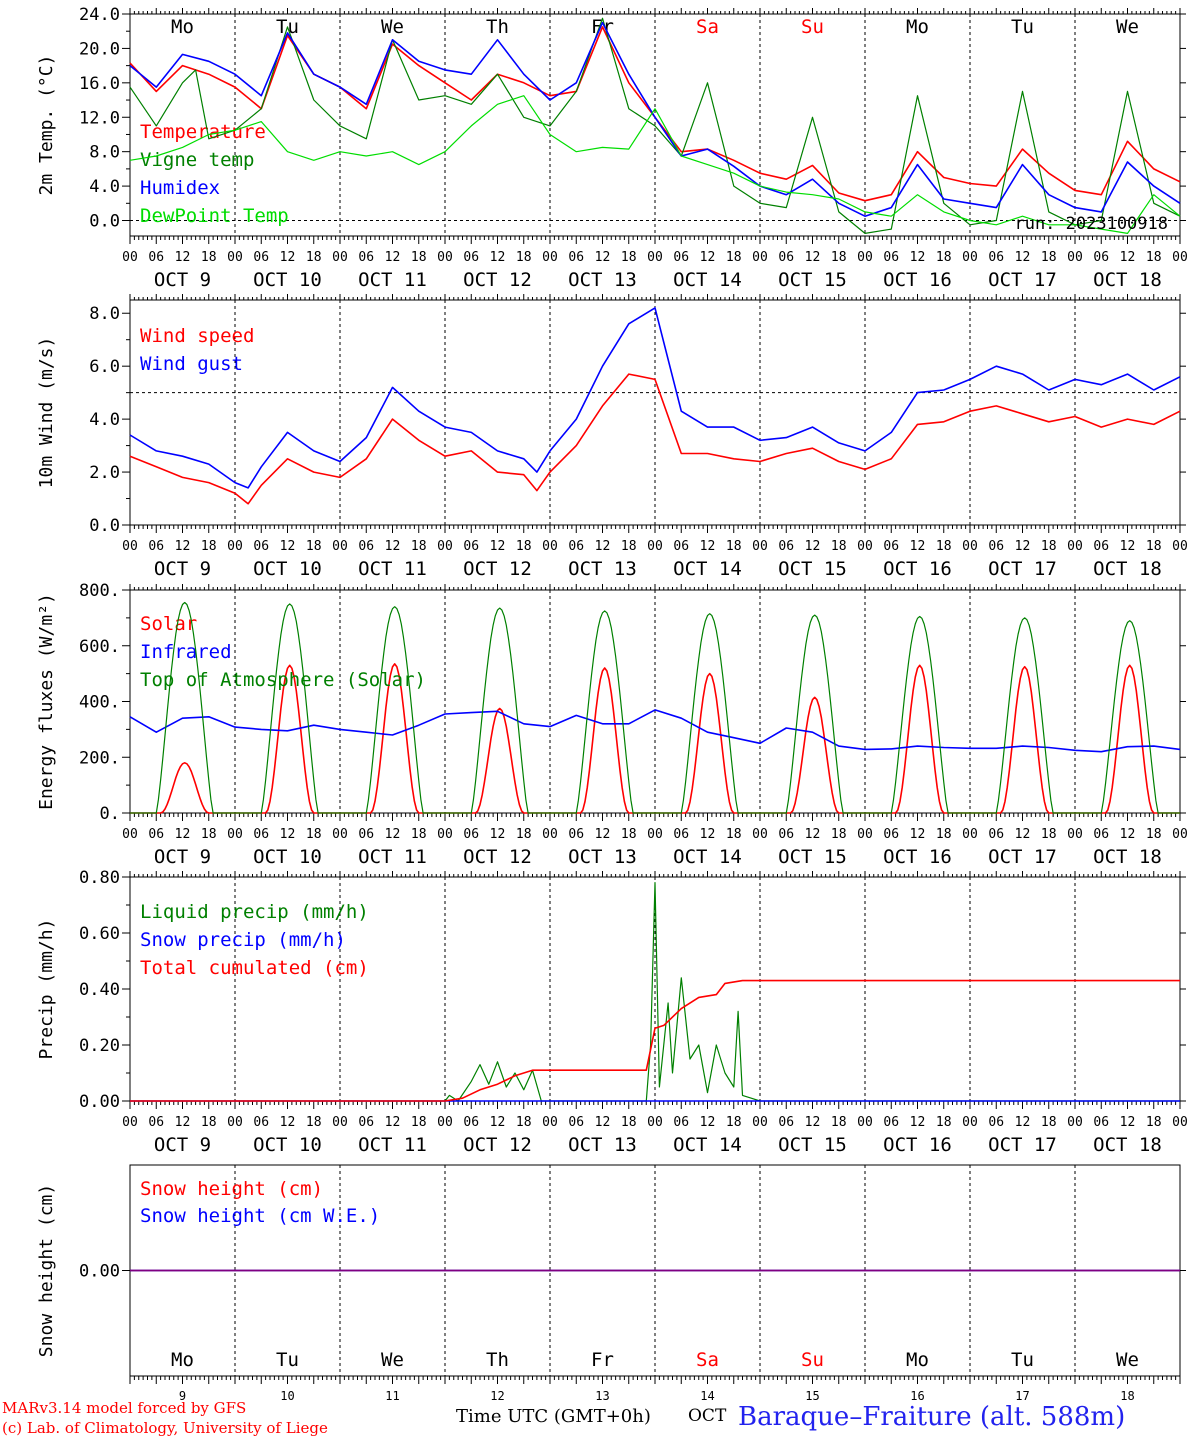 The height and width of the screenshot is (1440, 1194). I want to click on day-number: 9, so click(182, 1396).